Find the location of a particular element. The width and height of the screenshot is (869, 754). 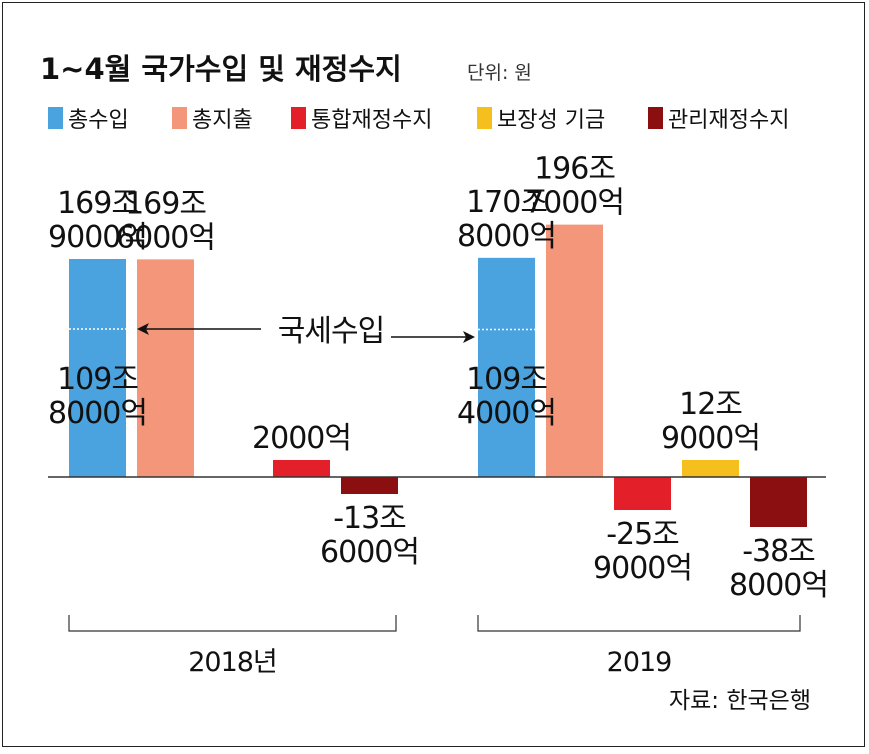

legend-label-3: 통합재정수지 is located at coordinates (371, 120).